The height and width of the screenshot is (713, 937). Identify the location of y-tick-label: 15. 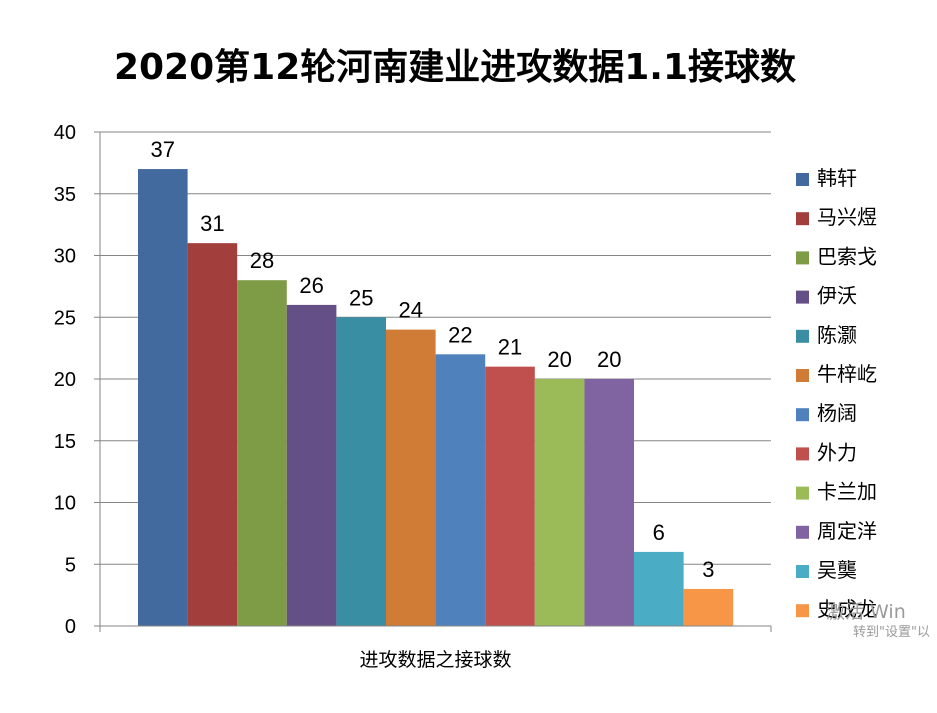
(65, 442).